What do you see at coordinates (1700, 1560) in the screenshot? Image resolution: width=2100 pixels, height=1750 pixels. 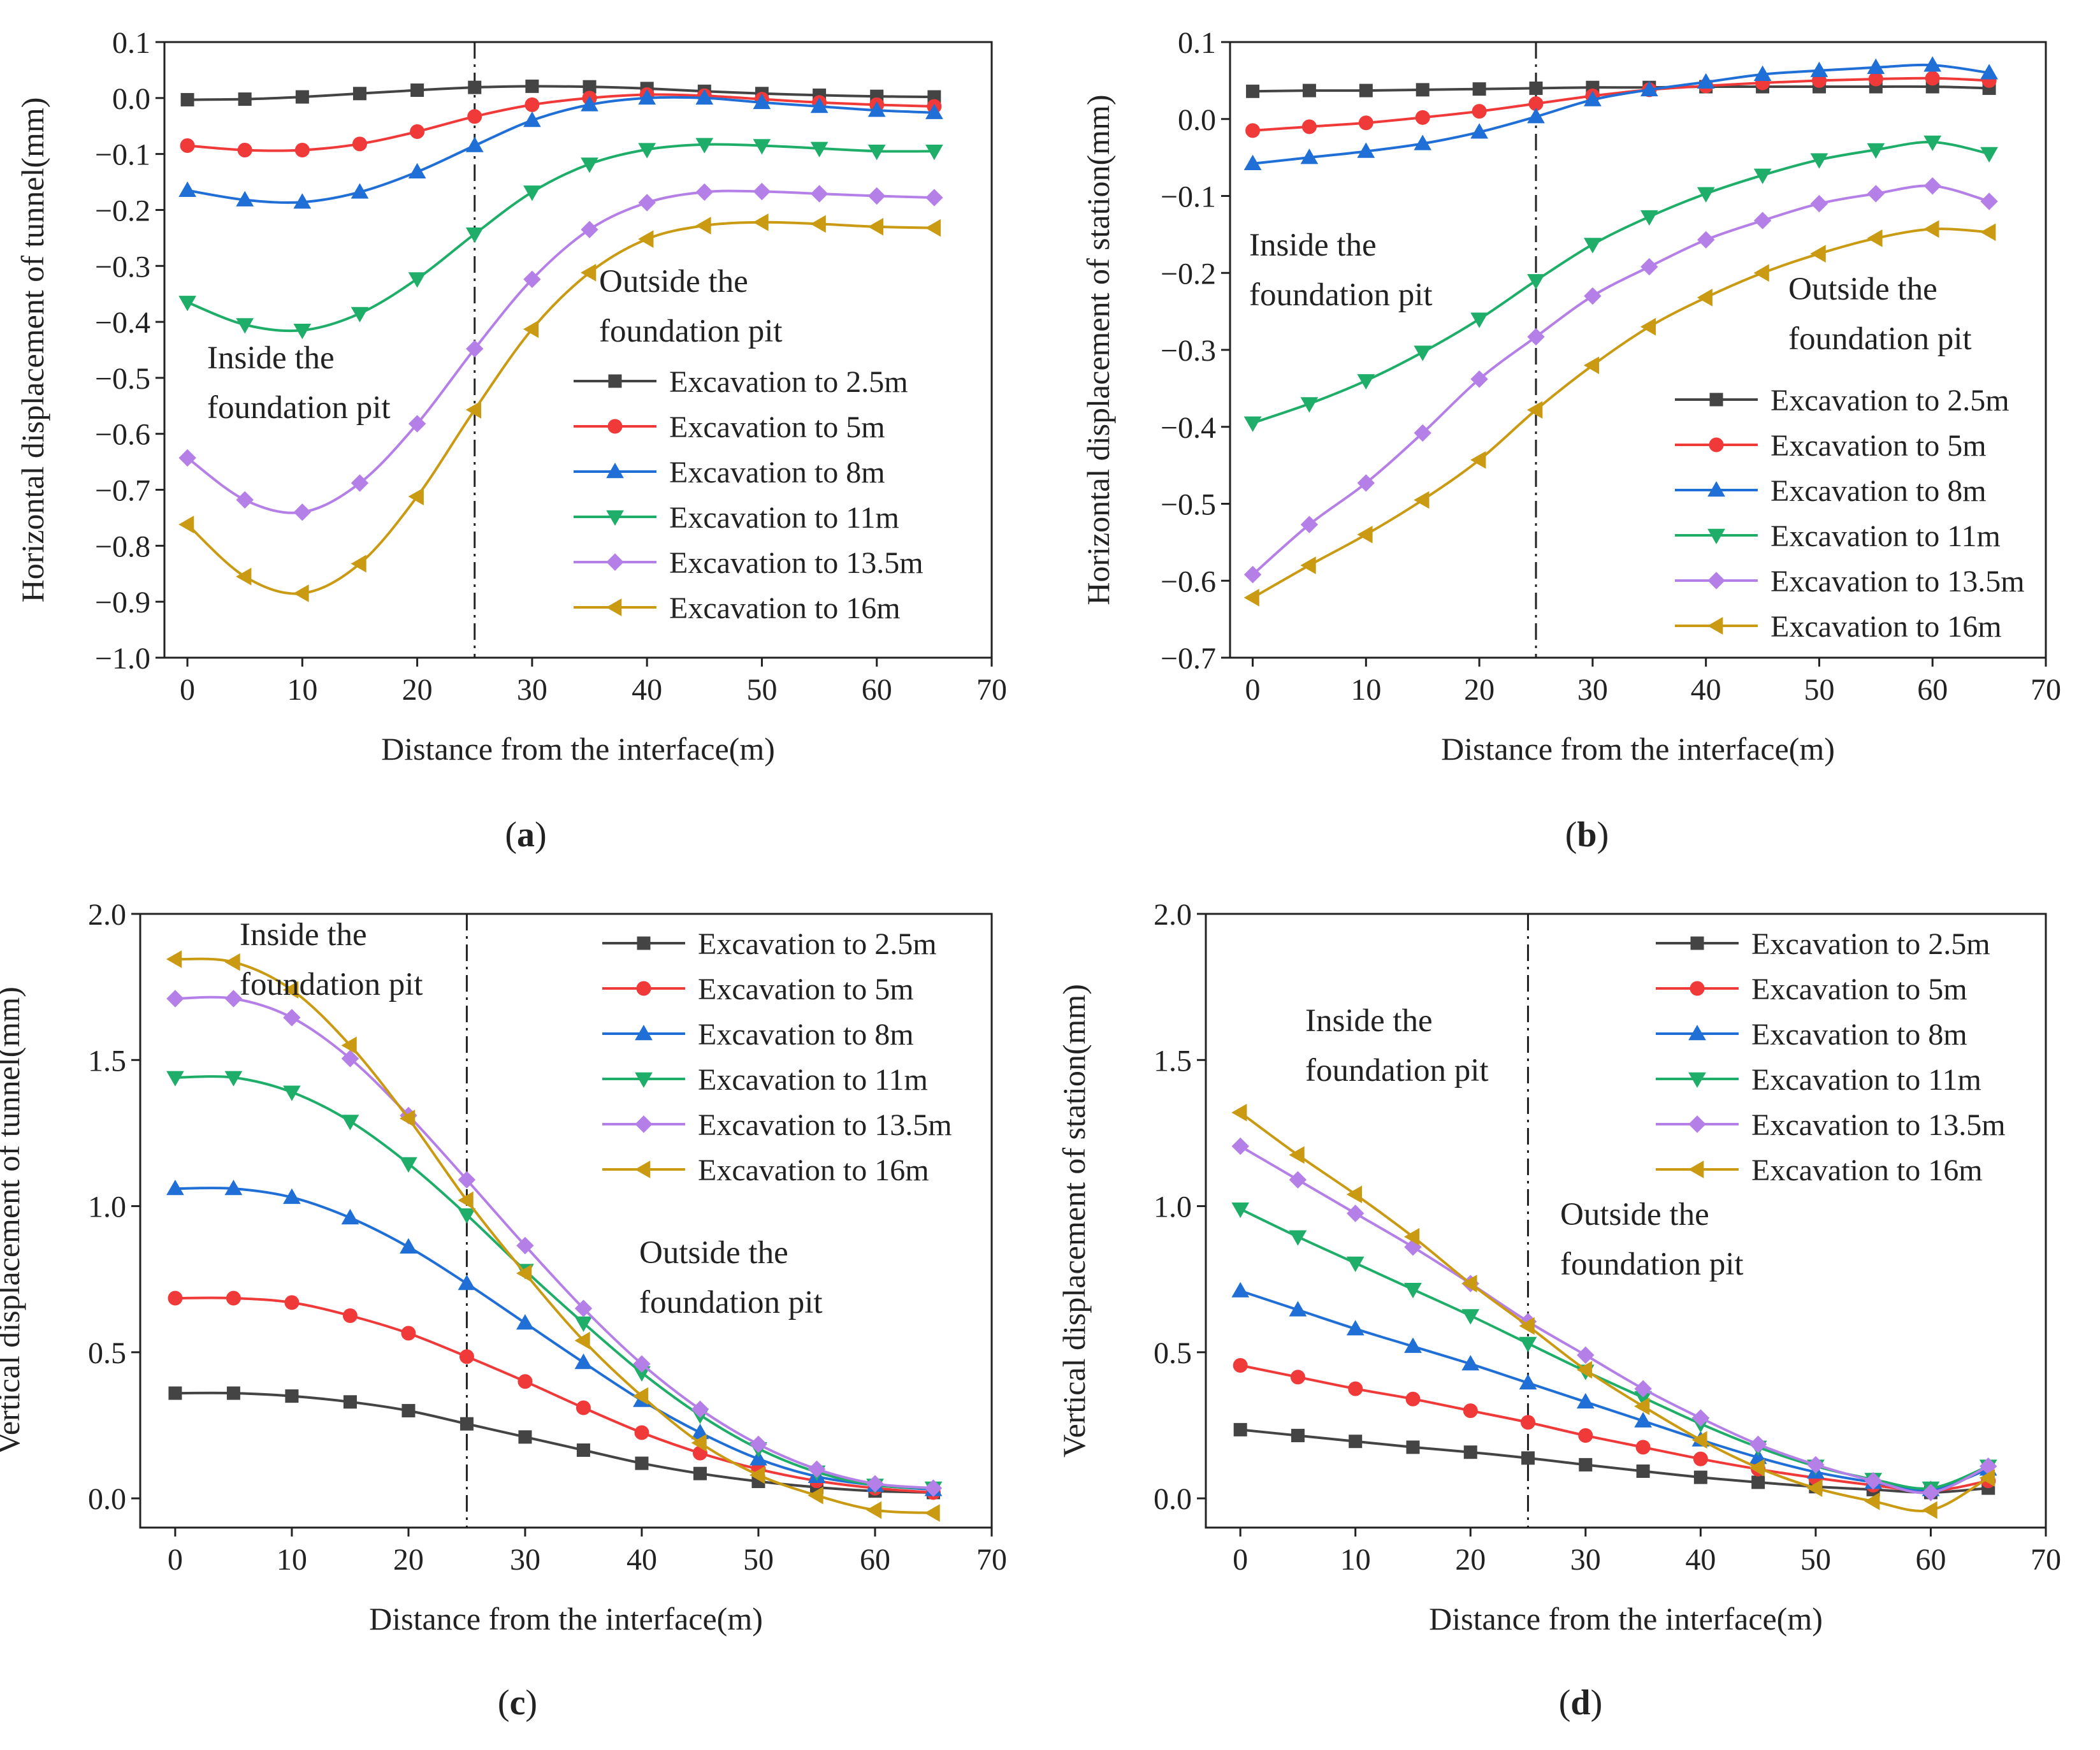 I see `x-tick-label: 40` at bounding box center [1700, 1560].